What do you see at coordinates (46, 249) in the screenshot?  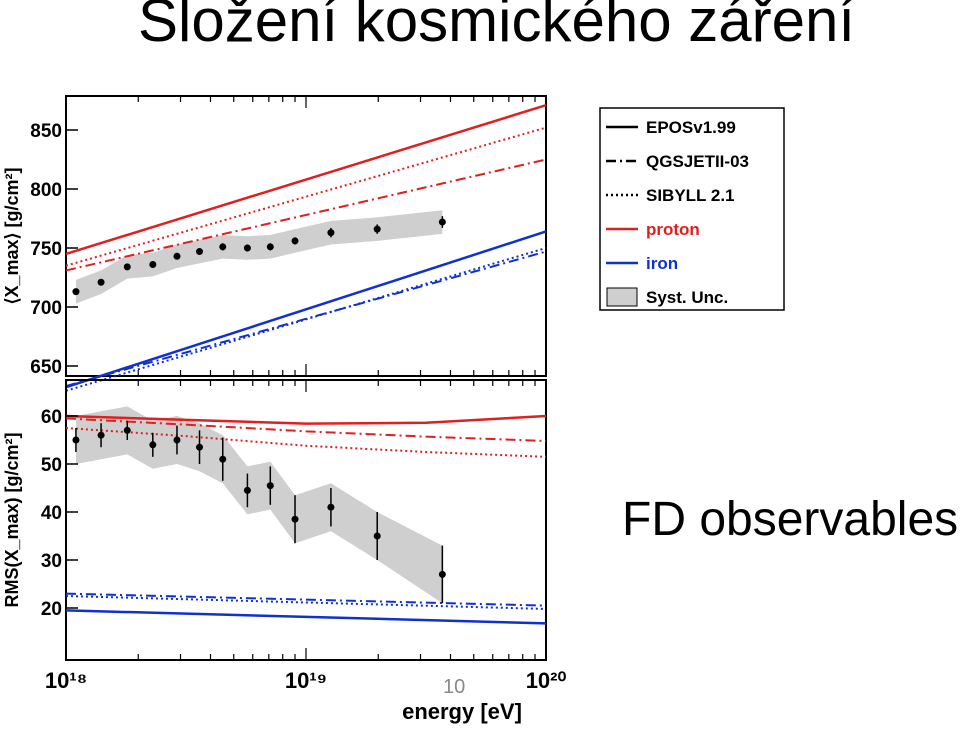 I see `top-ytick-label: 750` at bounding box center [46, 249].